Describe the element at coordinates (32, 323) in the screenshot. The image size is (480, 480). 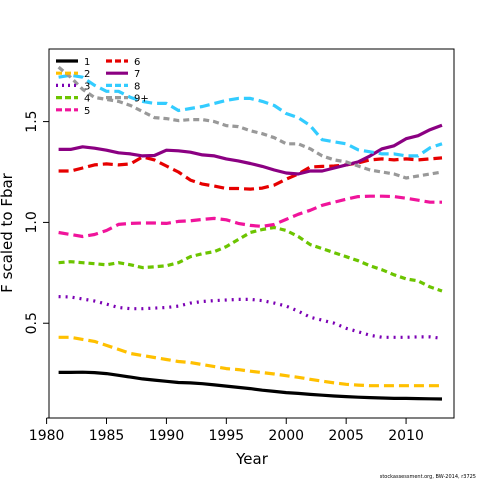
I see `y-tick-label: 0.5` at that location.